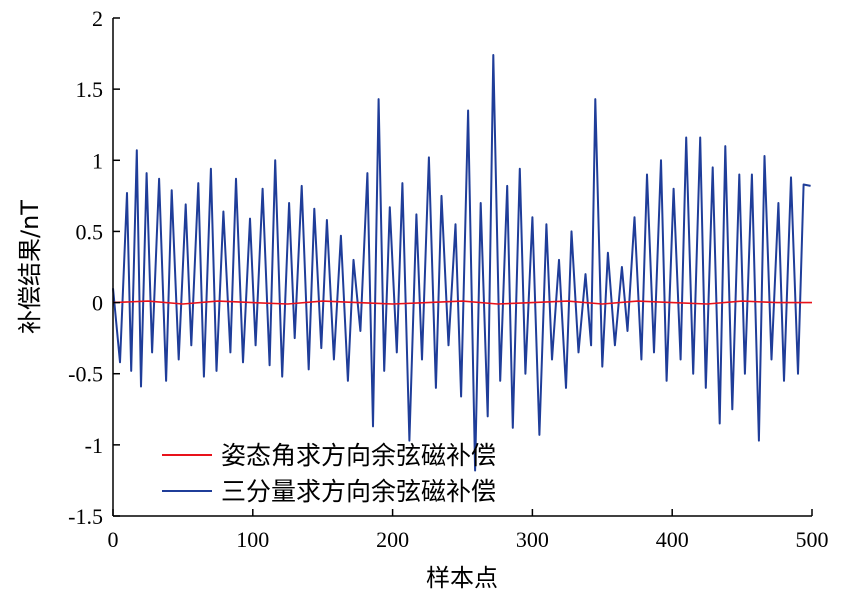  Describe the element at coordinates (812, 539) in the screenshot. I see `x-tick-label: 500` at that location.